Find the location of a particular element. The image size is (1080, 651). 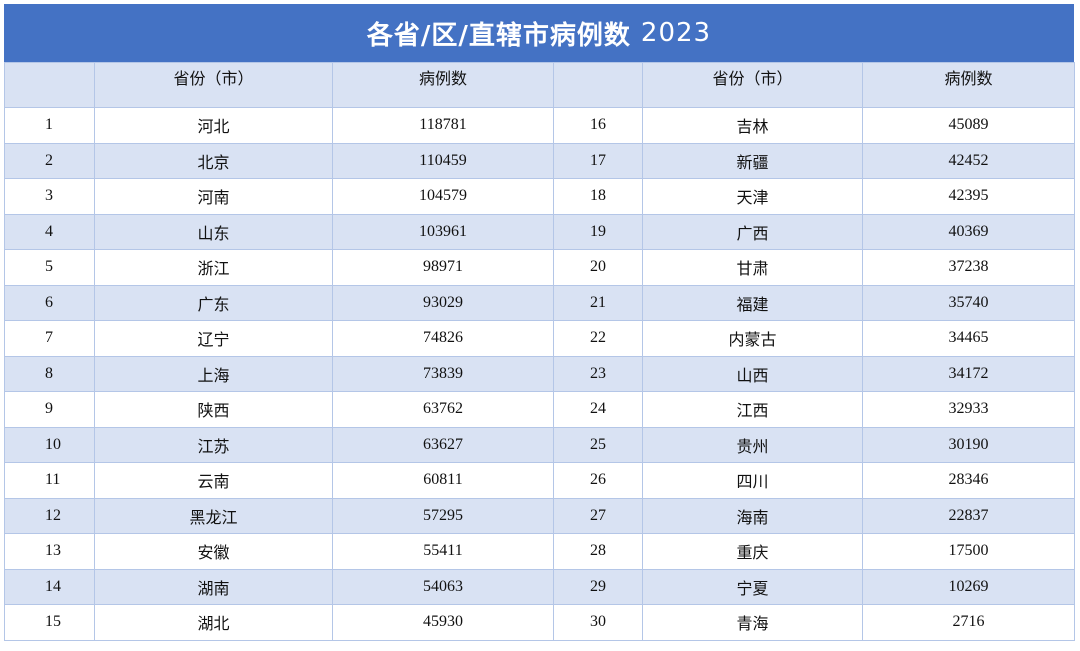

rank-cell: 5 is located at coordinates (49, 267).